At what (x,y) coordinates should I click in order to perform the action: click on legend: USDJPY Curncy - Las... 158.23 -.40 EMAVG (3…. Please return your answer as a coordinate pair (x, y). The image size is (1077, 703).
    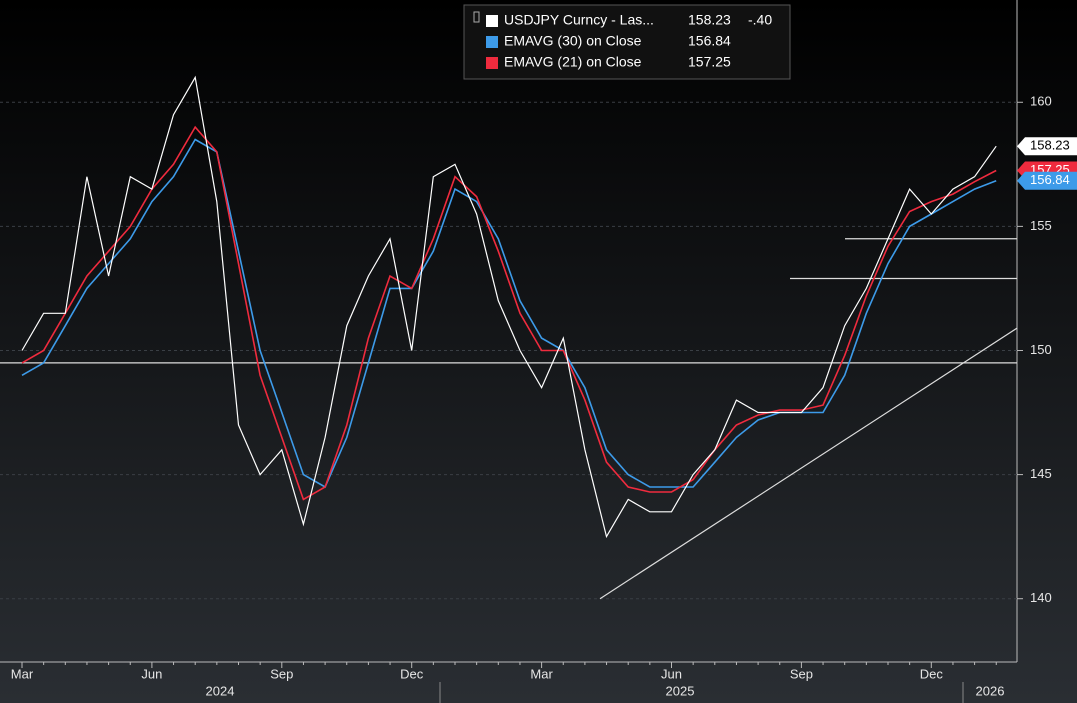
    Looking at the image, I should click on (627, 42).